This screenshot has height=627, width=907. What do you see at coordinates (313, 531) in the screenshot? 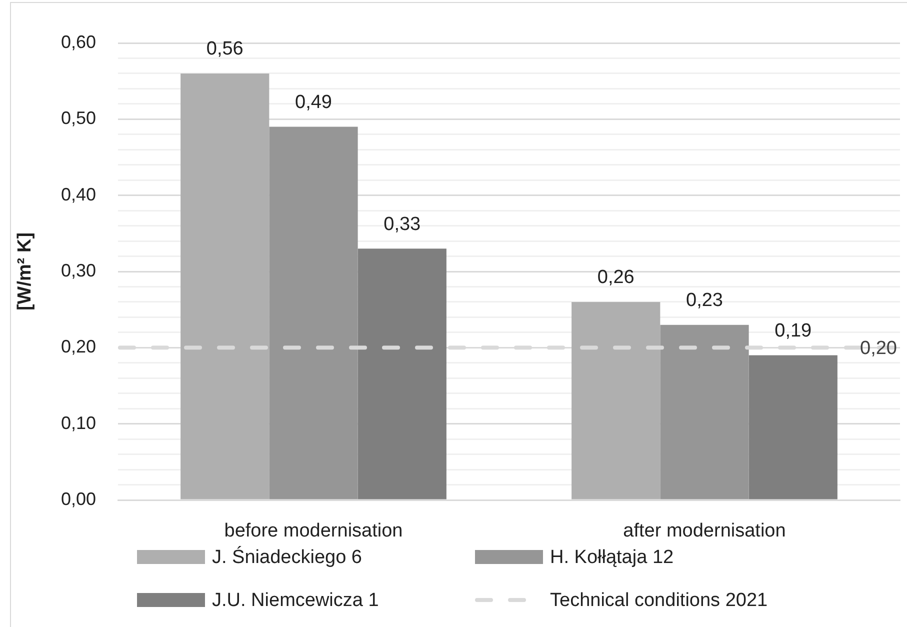
I see `x-tick-label: before modernisation` at bounding box center [313, 531].